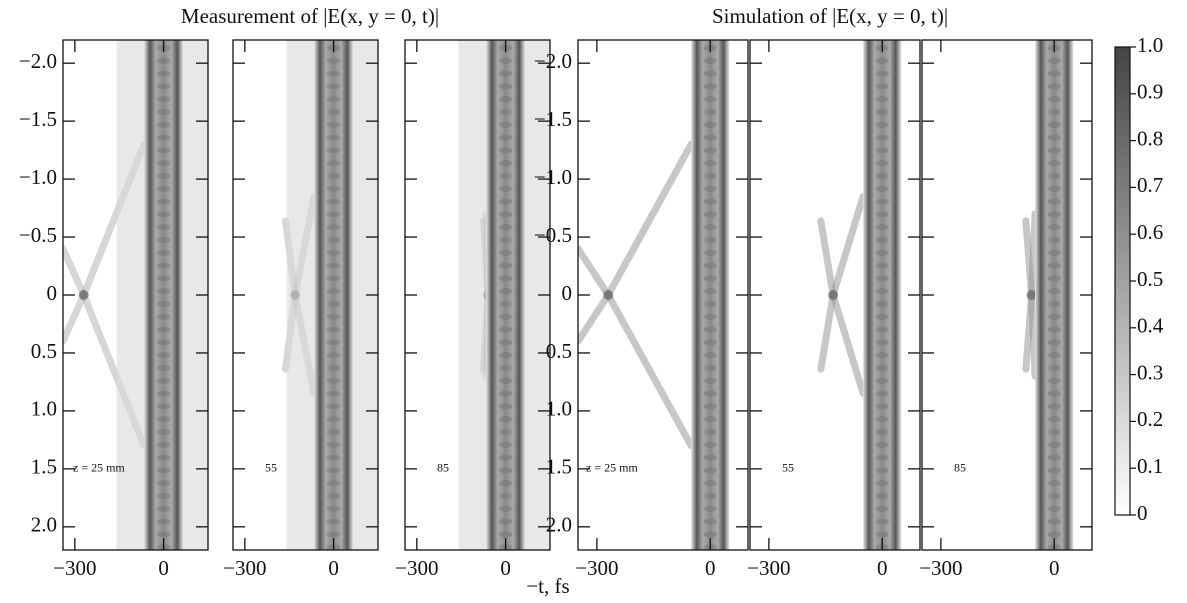 This screenshot has width=1187, height=603. Describe the element at coordinates (559, 467) in the screenshot. I see `y-tick-label: 1.5` at that location.